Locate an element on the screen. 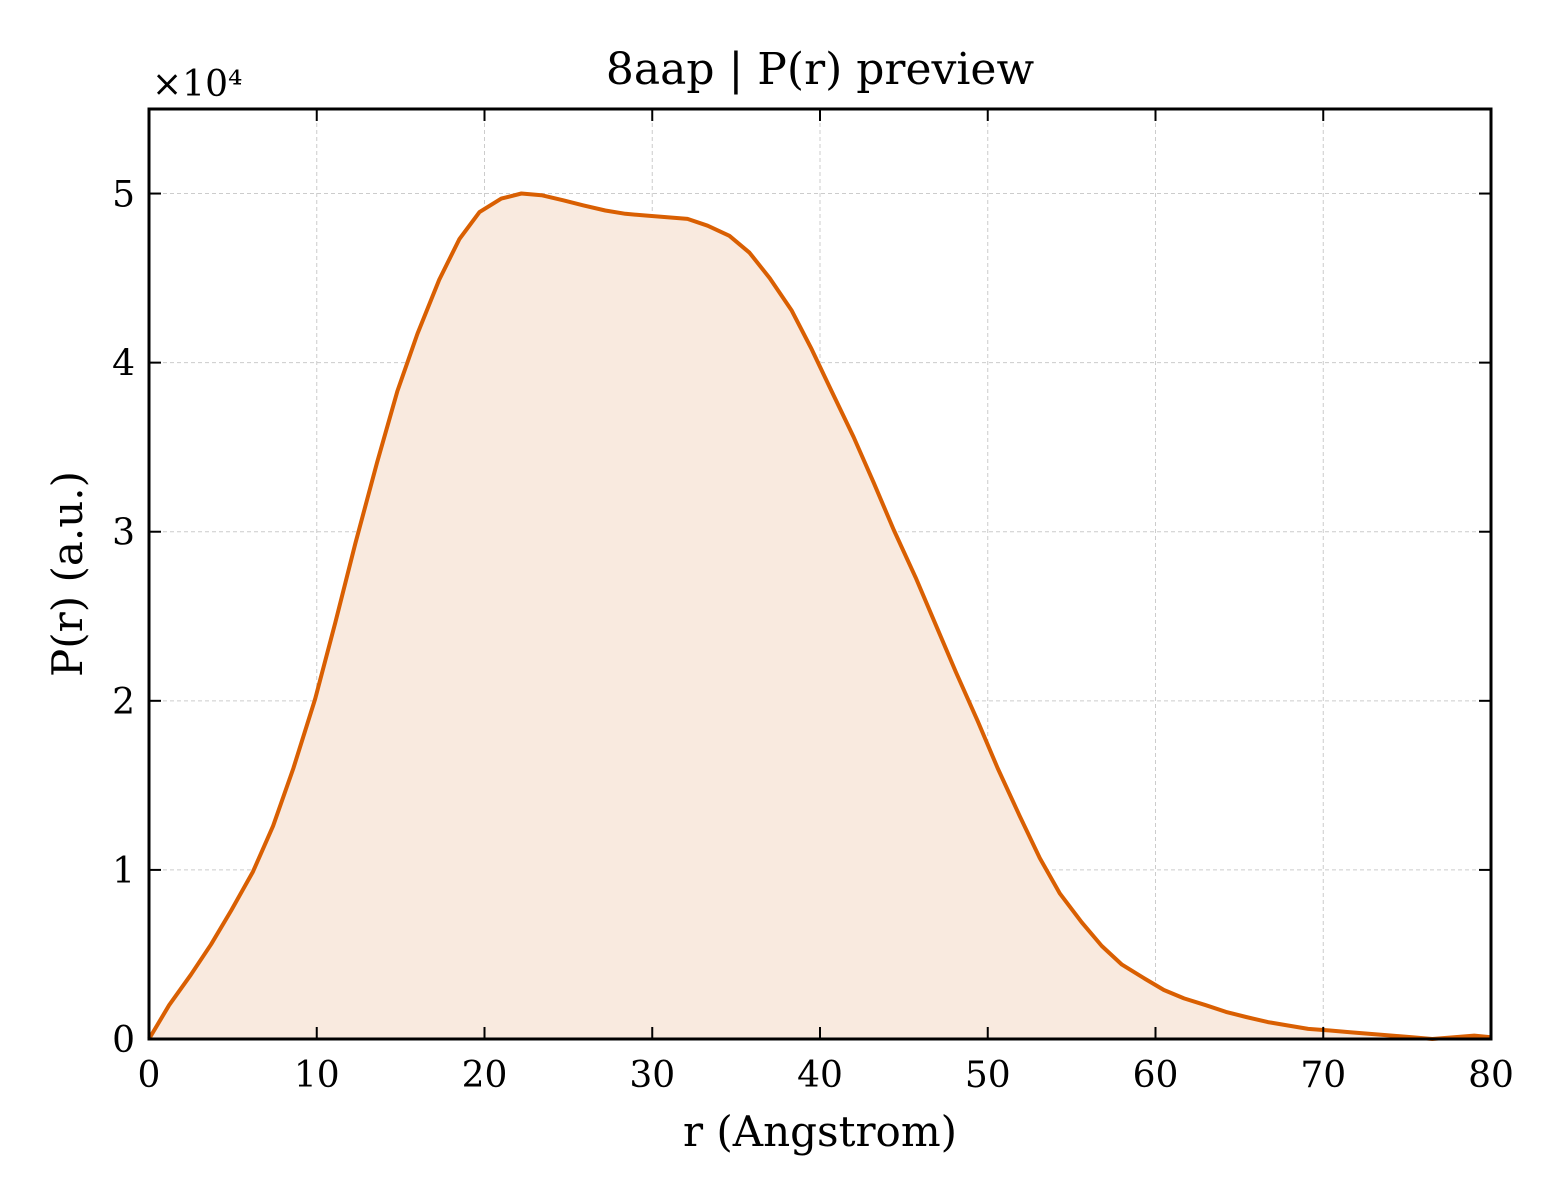 This screenshot has height=1200, width=1560. y-axis-label: P(r) (a.u.) is located at coordinates (67, 574).